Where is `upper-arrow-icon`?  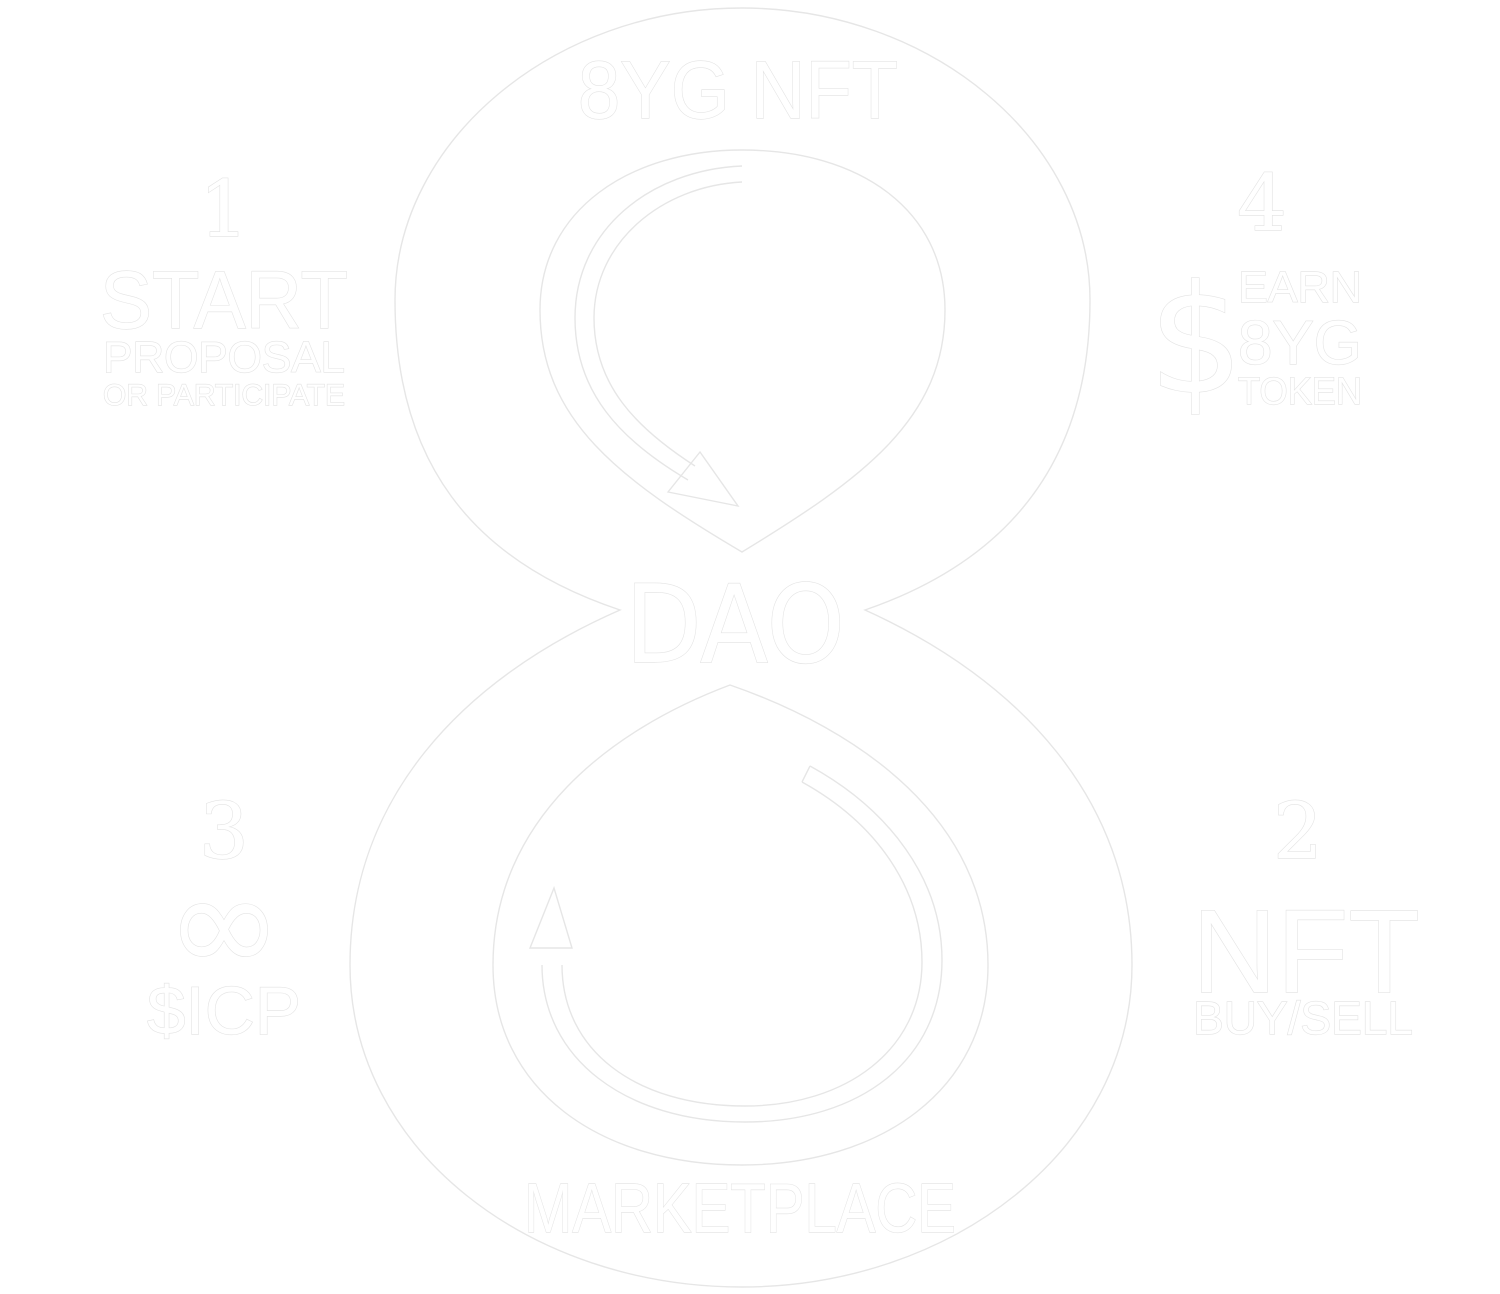
upper-arrow-icon is located at coordinates (658, 336).